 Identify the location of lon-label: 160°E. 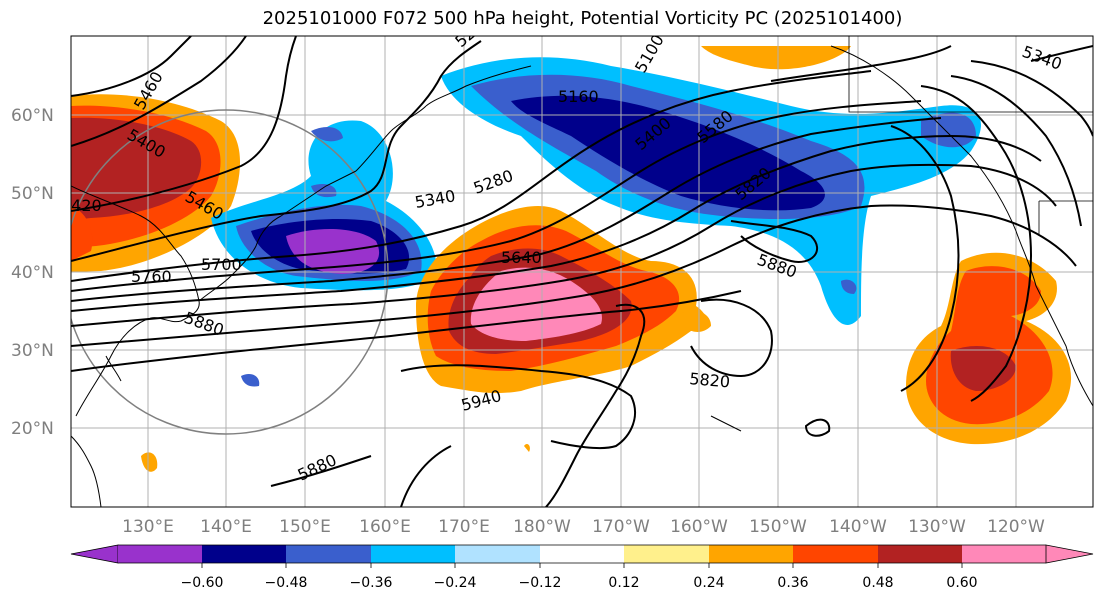
(385, 527).